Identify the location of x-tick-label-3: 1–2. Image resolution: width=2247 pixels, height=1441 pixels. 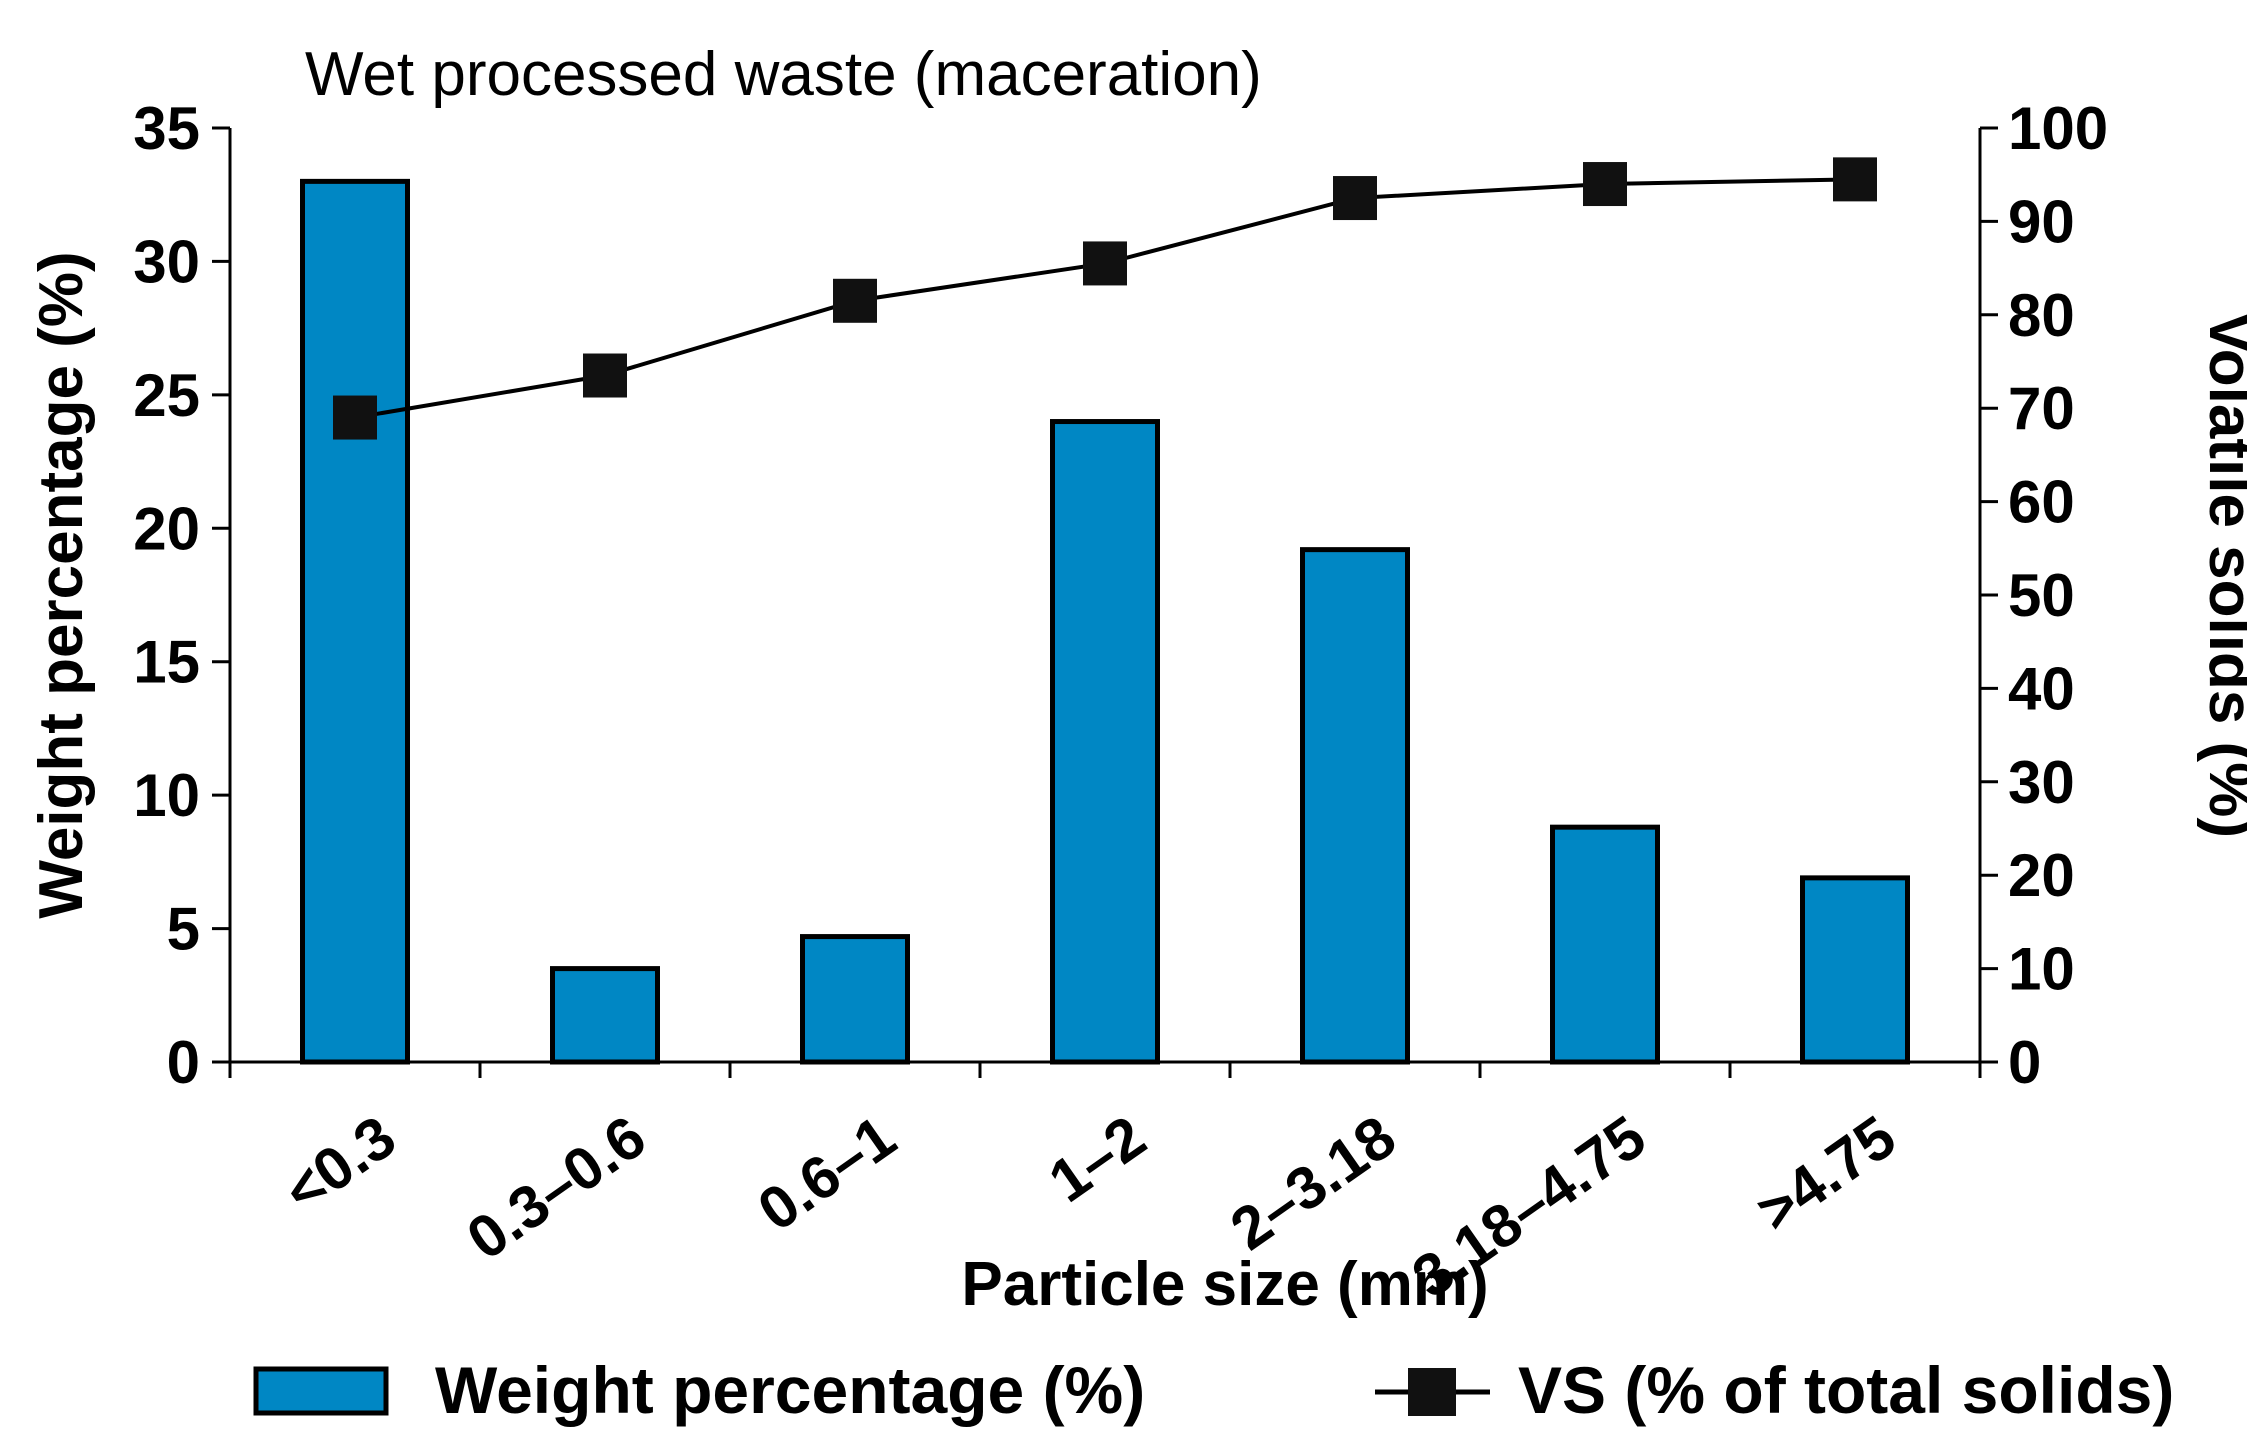
(1097, 1159).